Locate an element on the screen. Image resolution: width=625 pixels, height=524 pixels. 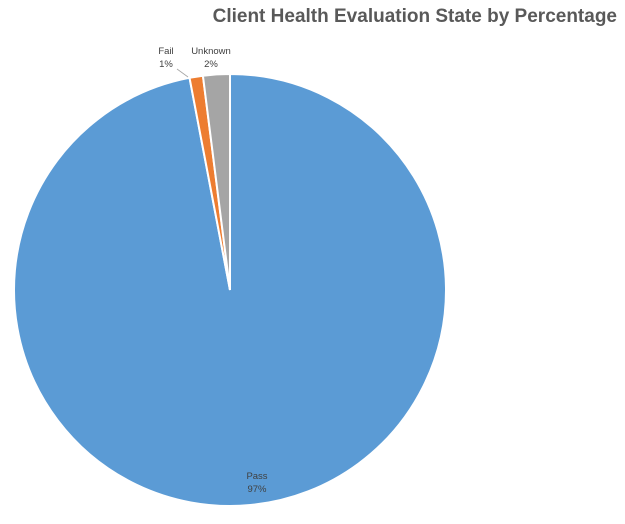
unknown-label-name: Unknown is located at coordinates (211, 51).